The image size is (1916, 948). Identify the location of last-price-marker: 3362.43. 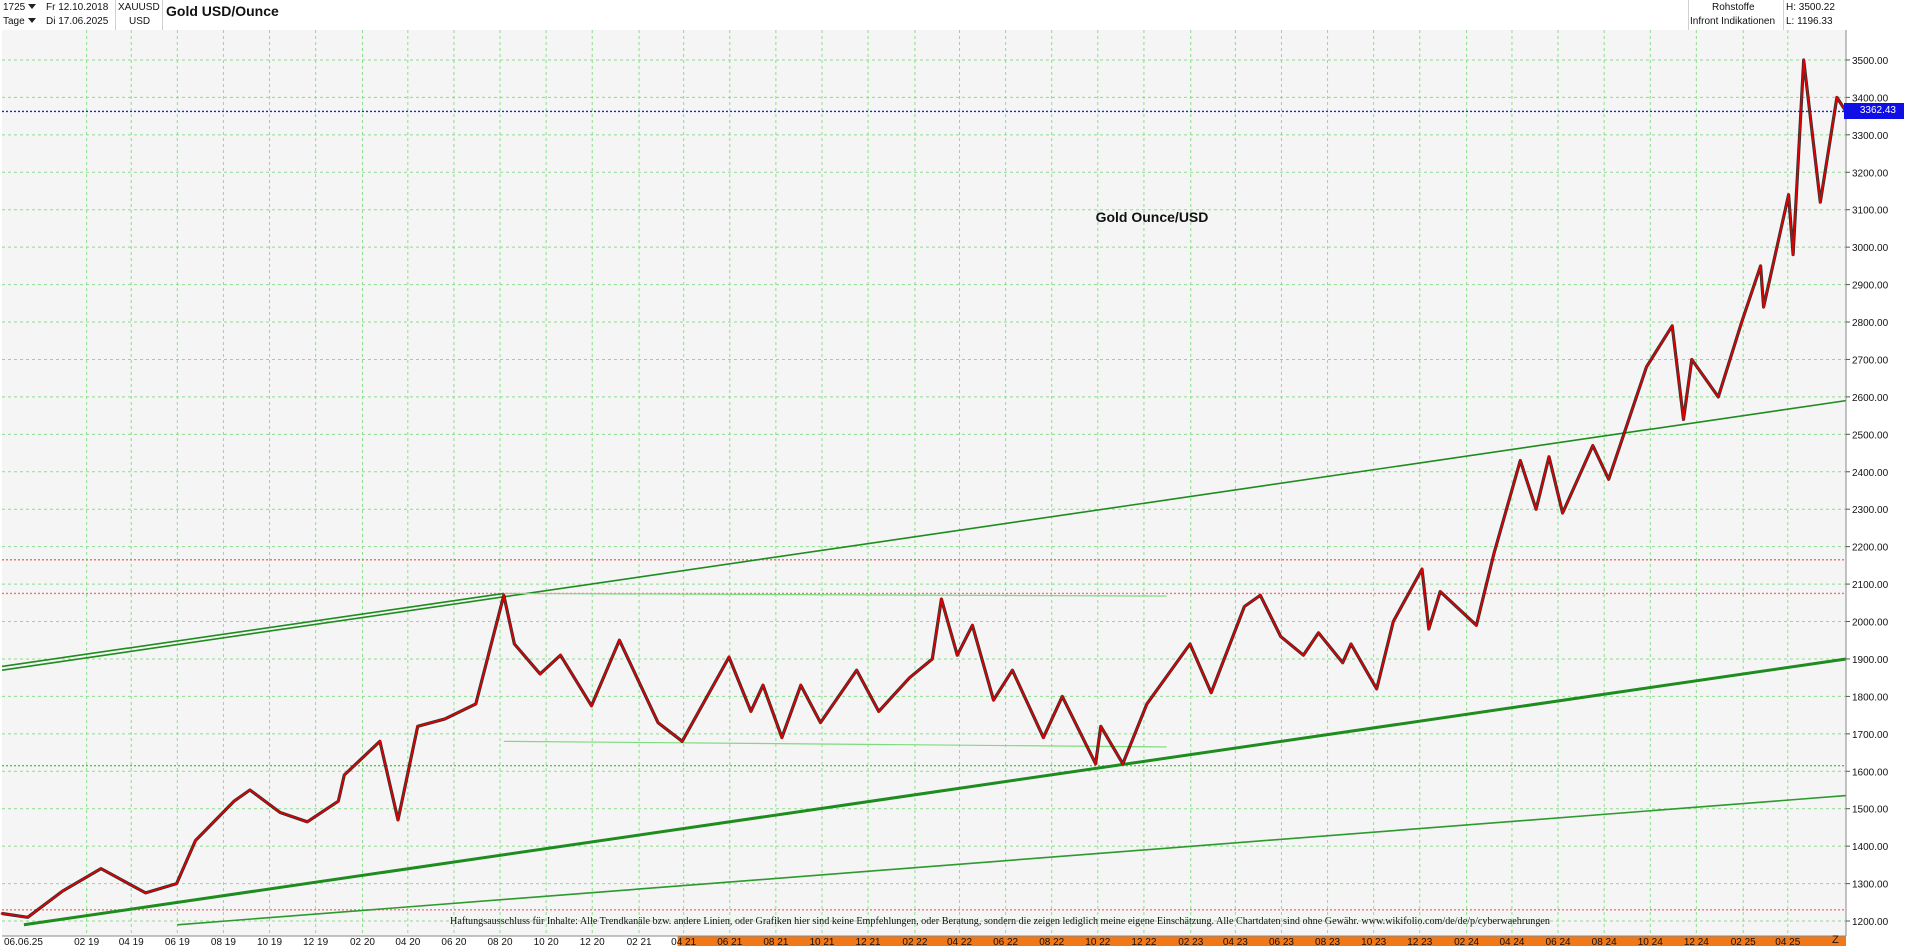
(1874, 111).